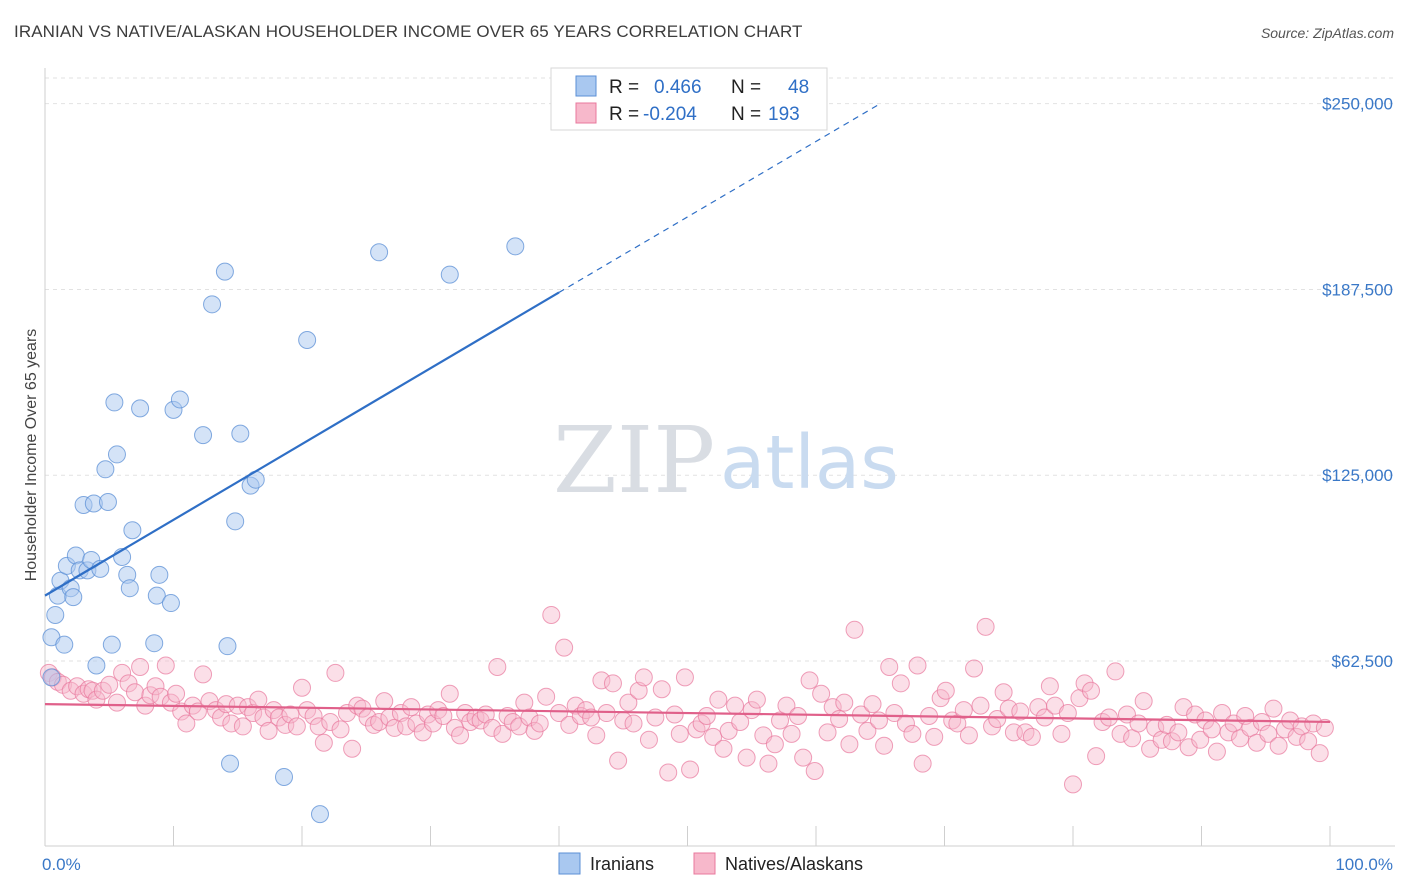  What do you see at coordinates (678, 87) in the screenshot?
I see `legend-r-value: 0.466` at bounding box center [678, 87].